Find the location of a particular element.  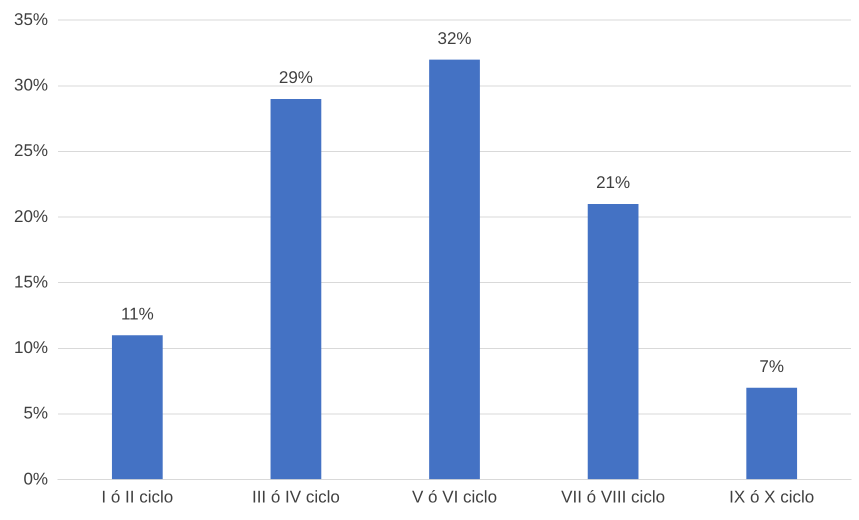

y-tick-label: 30% is located at coordinates (31, 85).